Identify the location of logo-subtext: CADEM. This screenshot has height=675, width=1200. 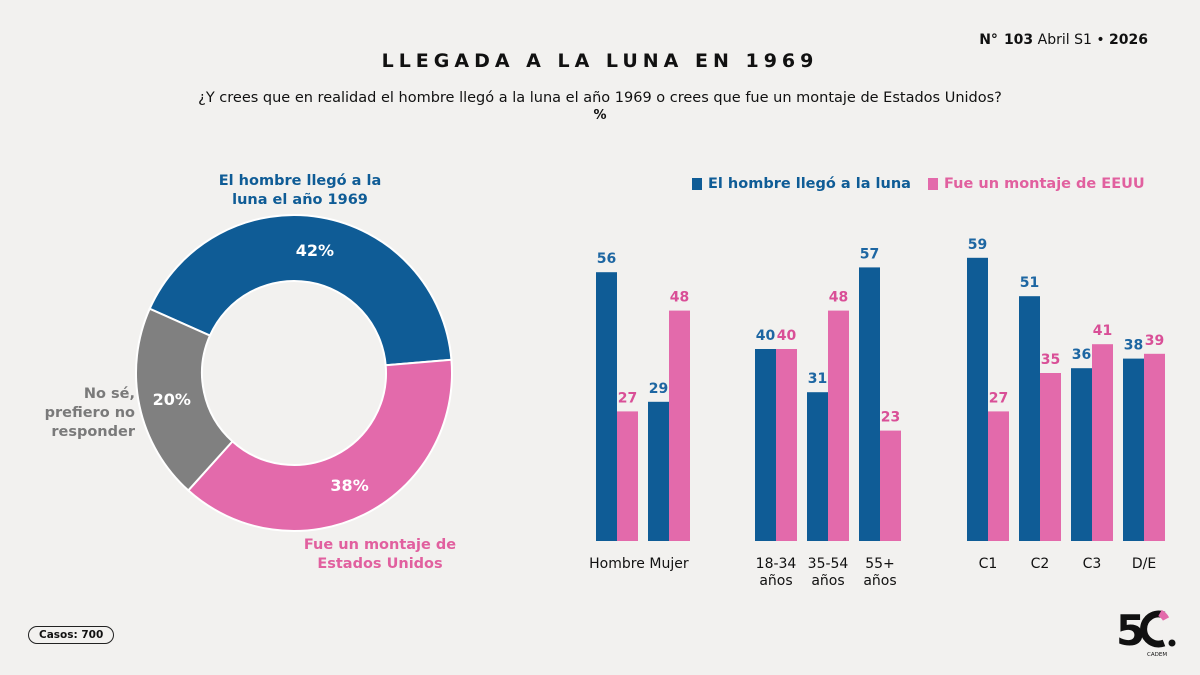
(1157, 654).